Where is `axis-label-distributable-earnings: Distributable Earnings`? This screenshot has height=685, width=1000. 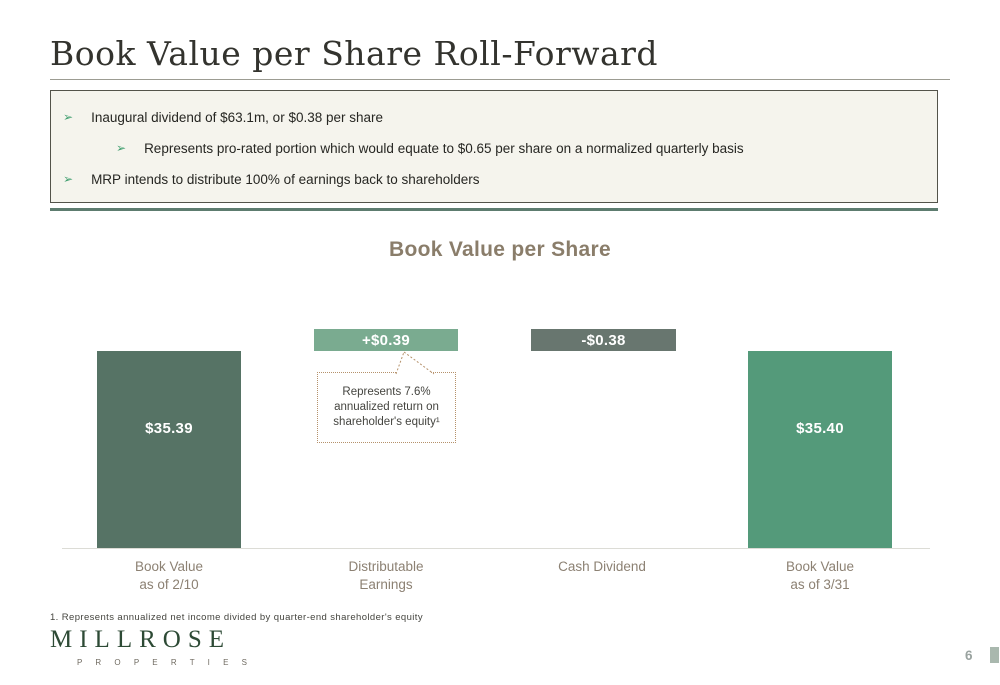
axis-label-distributable-earnings: Distributable Earnings is located at coordinates (386, 576).